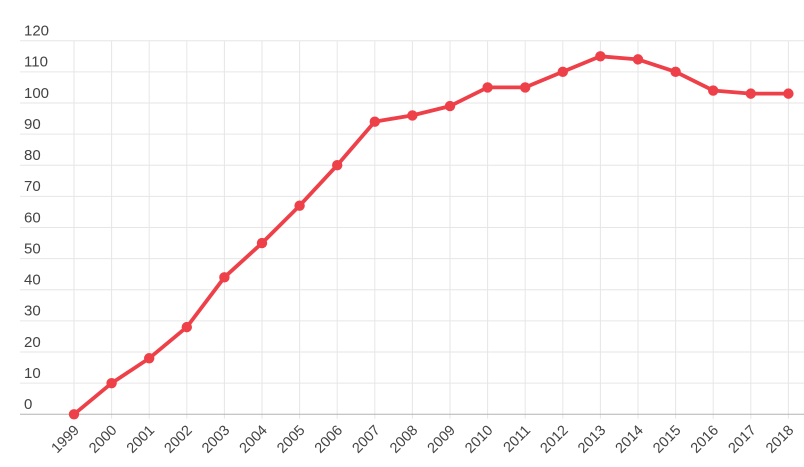 The height and width of the screenshot is (467, 804). What do you see at coordinates (32, 155) in the screenshot?
I see `y-axis-tick-label: 80` at bounding box center [32, 155].